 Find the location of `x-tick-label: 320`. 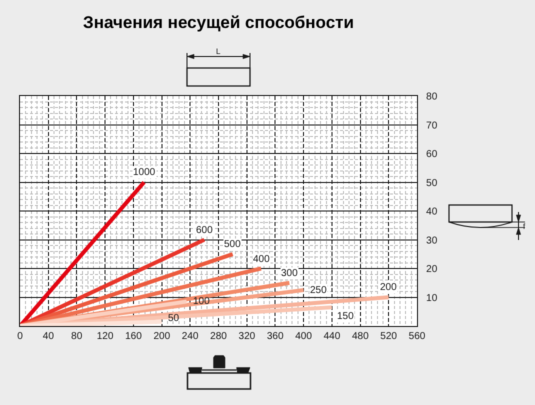

x-tick-label: 320 is located at coordinates (247, 336).